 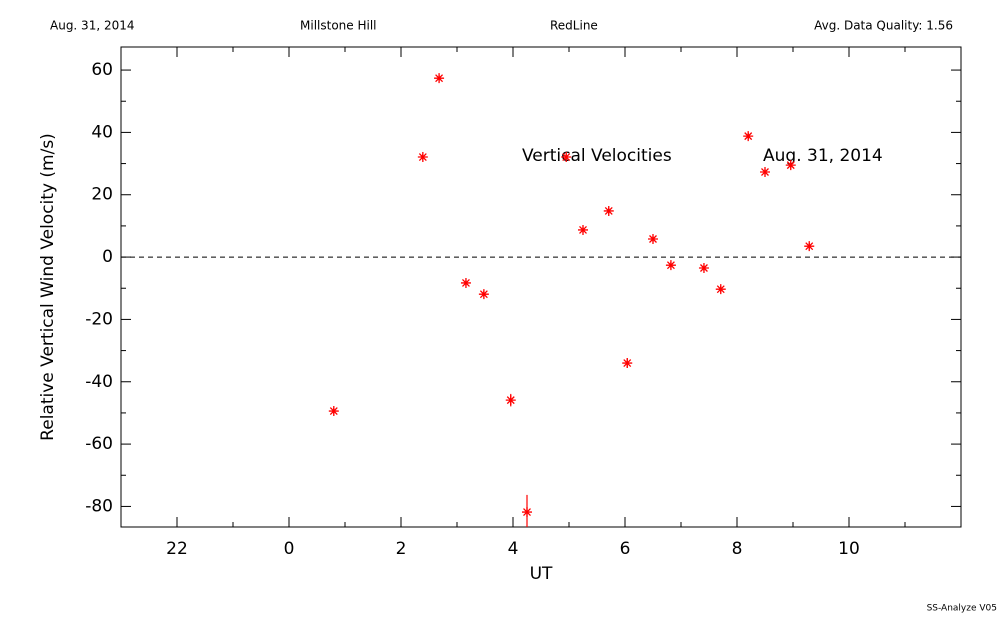 I want to click on x-tick-label: 6, so click(x=625, y=549).